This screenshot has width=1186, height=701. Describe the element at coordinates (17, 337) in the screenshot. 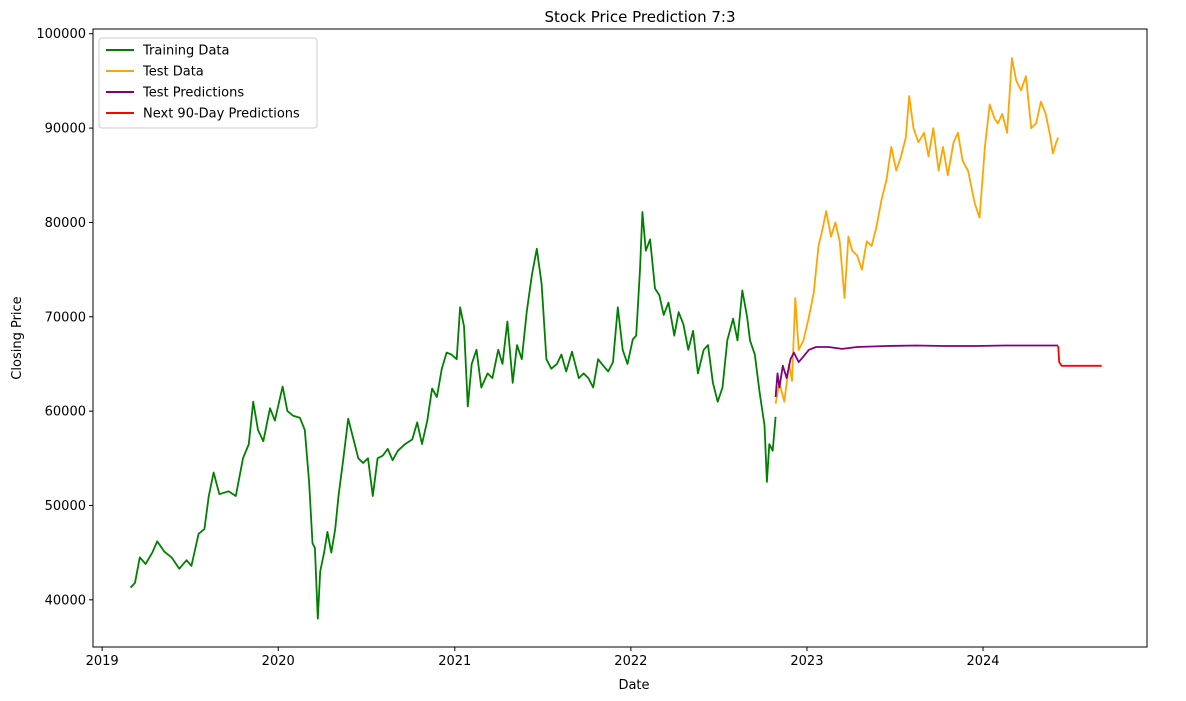

I see `y-axis-label: Closing Price` at that location.